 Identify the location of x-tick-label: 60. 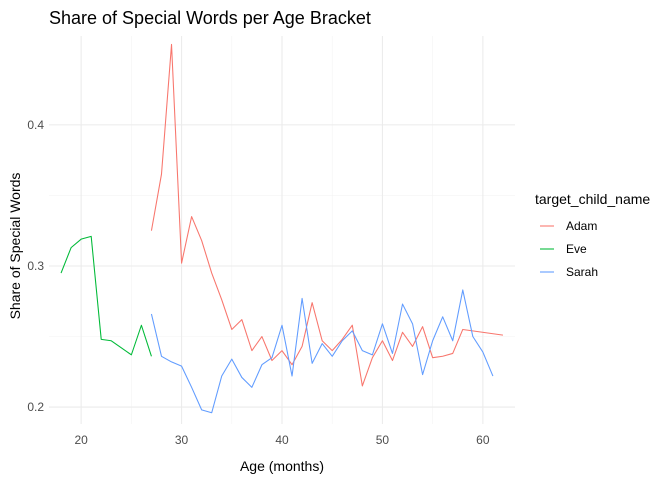
(483, 440).